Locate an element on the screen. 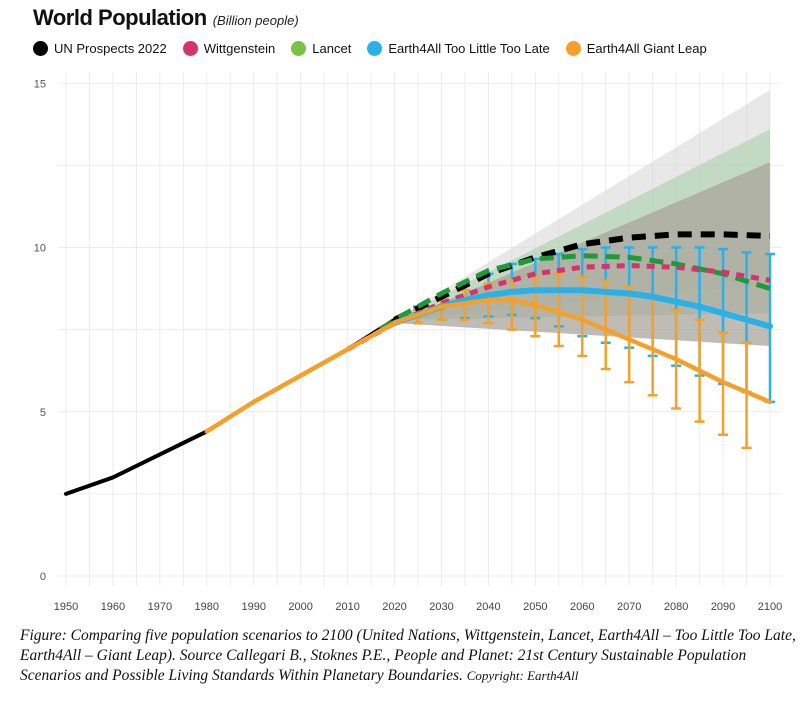 Image resolution: width=807 pixels, height=712 pixels. legend-item: Lancet is located at coordinates (321, 48).